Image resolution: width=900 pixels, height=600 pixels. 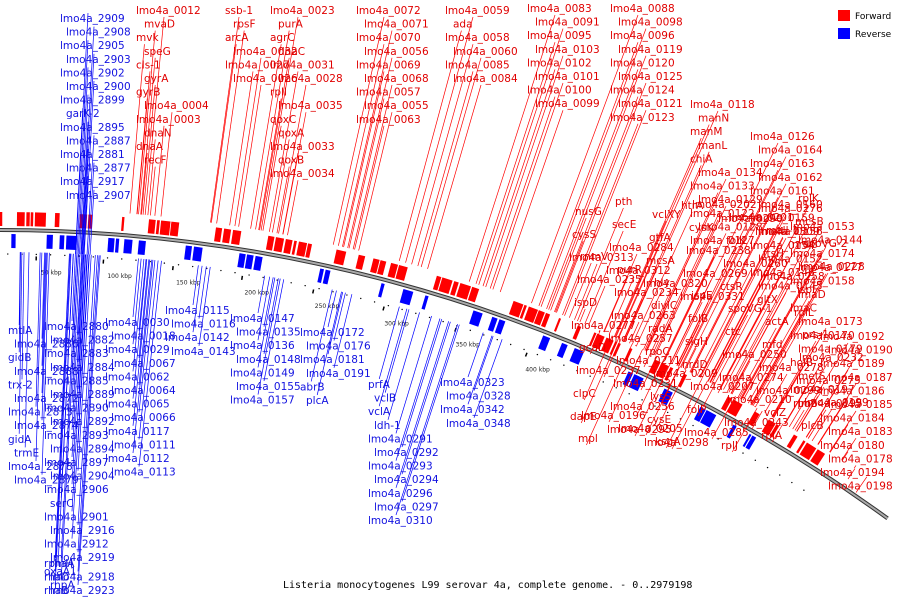 I want to click on reverse-gene-label: lmo4a_0176, so click(x=338, y=347).